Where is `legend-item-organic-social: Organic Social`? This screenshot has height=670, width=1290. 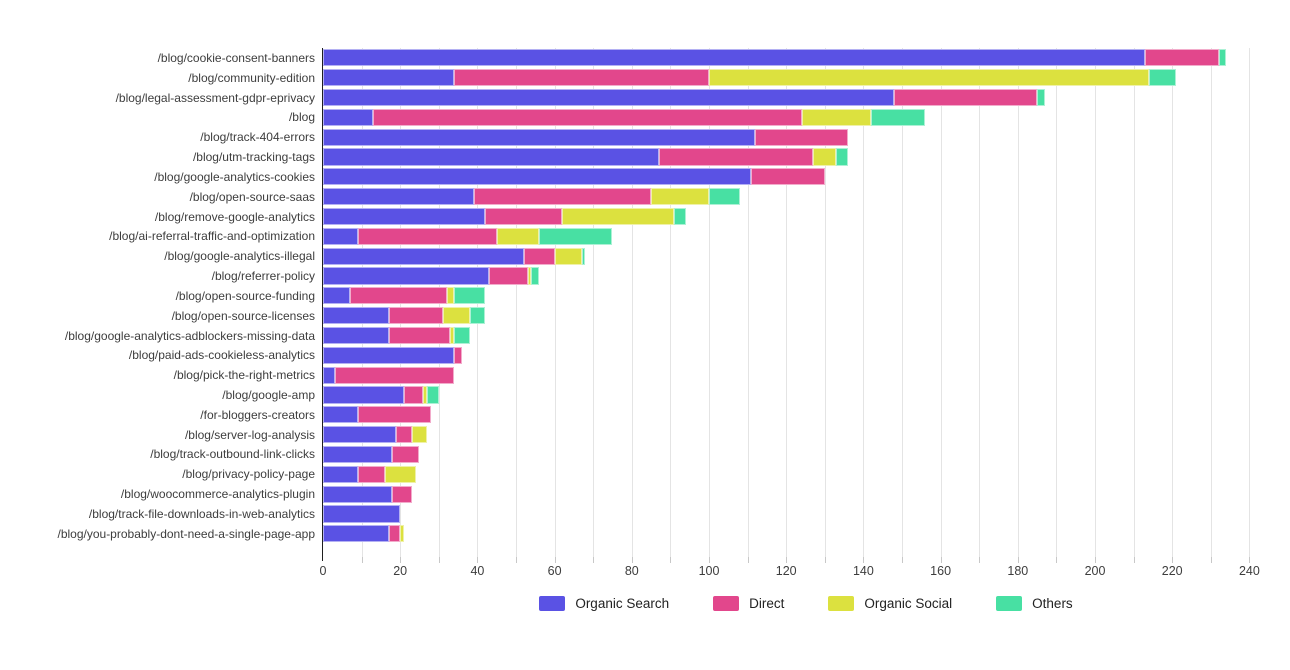 legend-item-organic-social: Organic Social is located at coordinates (890, 603).